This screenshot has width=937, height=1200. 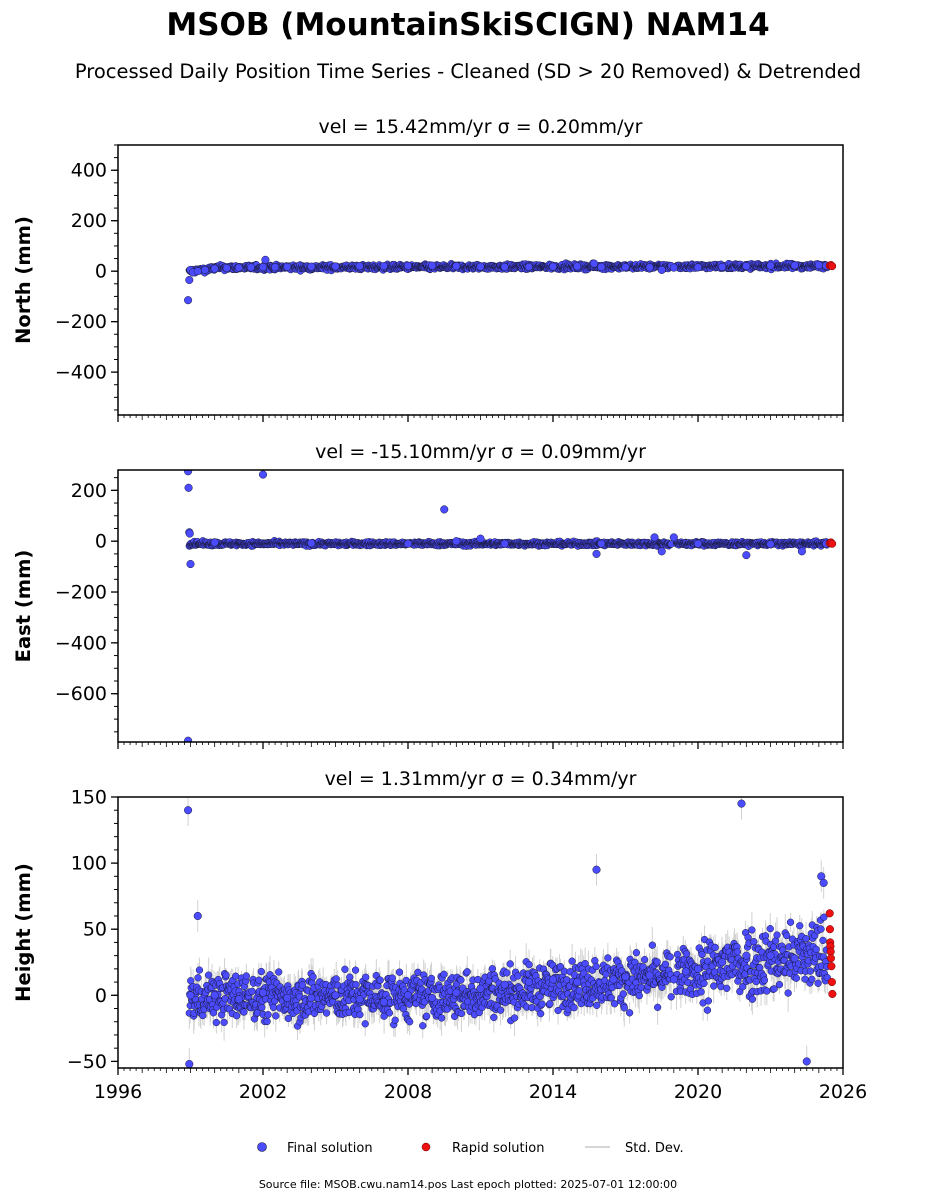 I want to click on plot-area-north, so click(x=510, y=280).